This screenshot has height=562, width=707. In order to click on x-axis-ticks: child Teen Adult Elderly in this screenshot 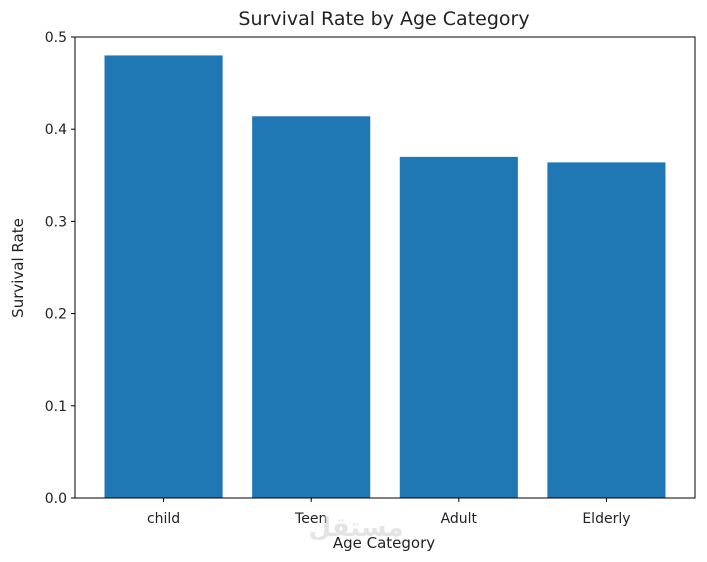, I will do `click(389, 512)`.